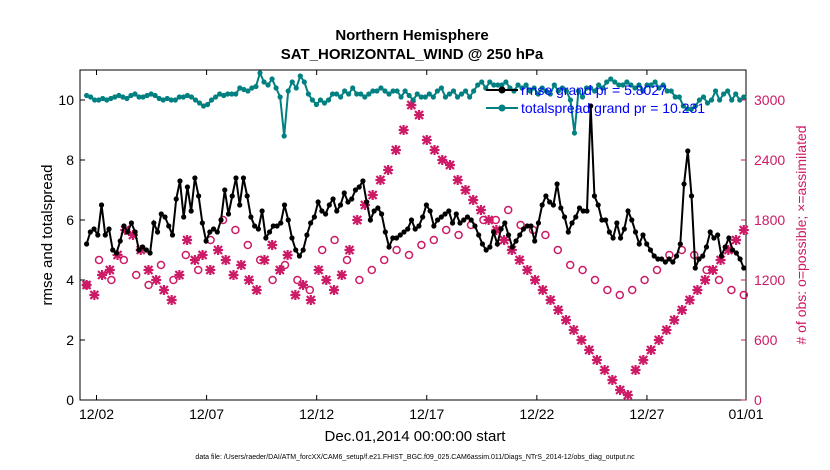 This screenshot has width=830, height=470. What do you see at coordinates (801, 234) in the screenshot?
I see `y-right-axis-label: # of obs: o=possible; ×=assimilated` at bounding box center [801, 234].